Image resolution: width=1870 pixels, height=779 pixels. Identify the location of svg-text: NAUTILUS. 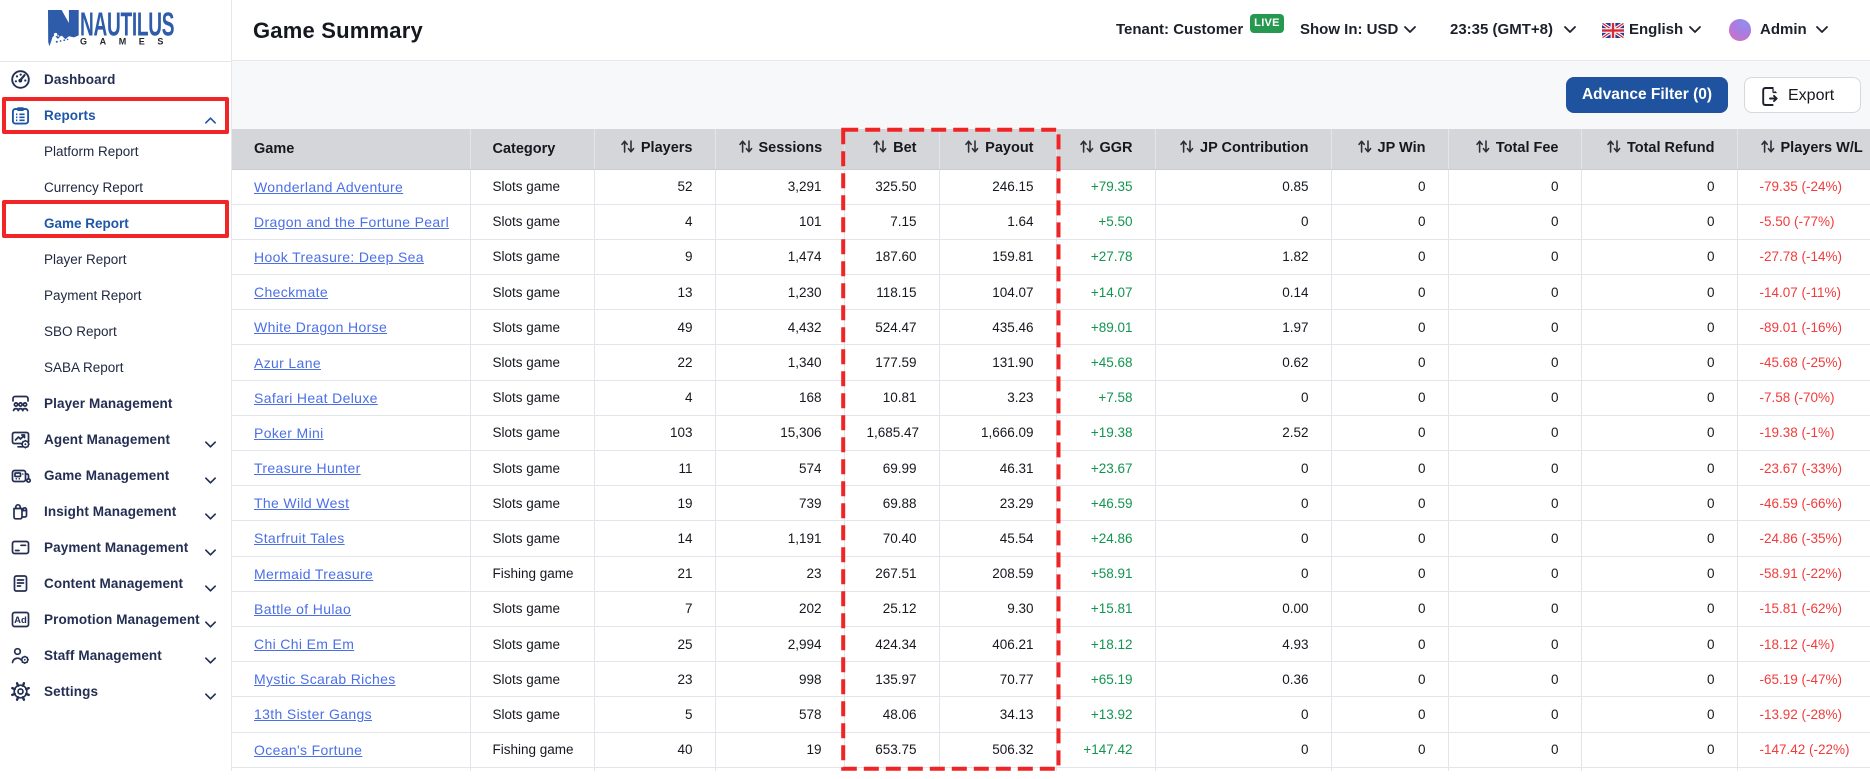
(127, 26).